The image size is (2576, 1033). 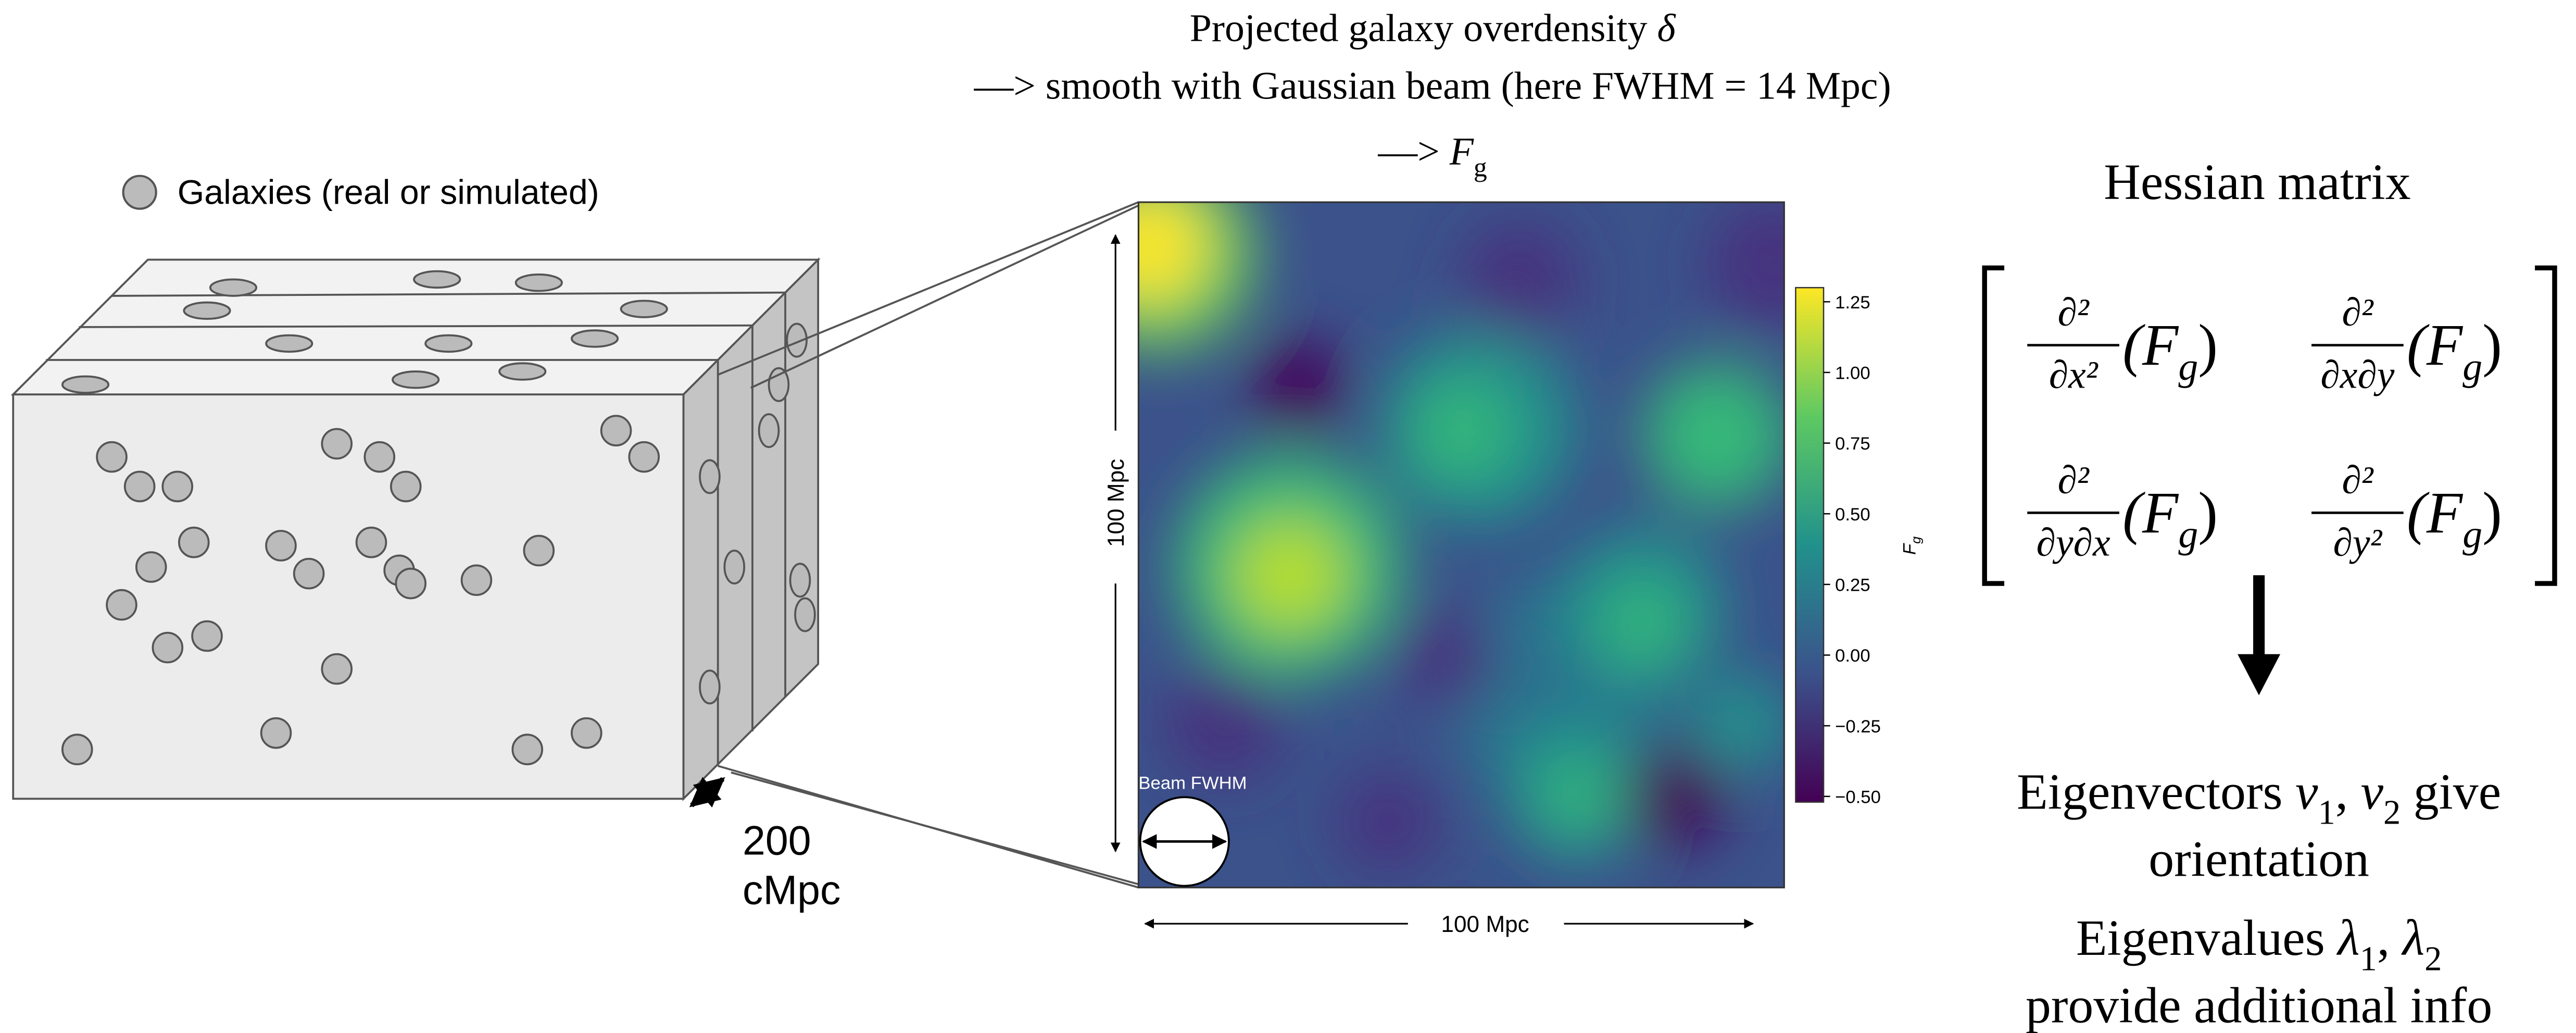 I want to click on colorbar-label-text: F, so click(x=1910, y=549).